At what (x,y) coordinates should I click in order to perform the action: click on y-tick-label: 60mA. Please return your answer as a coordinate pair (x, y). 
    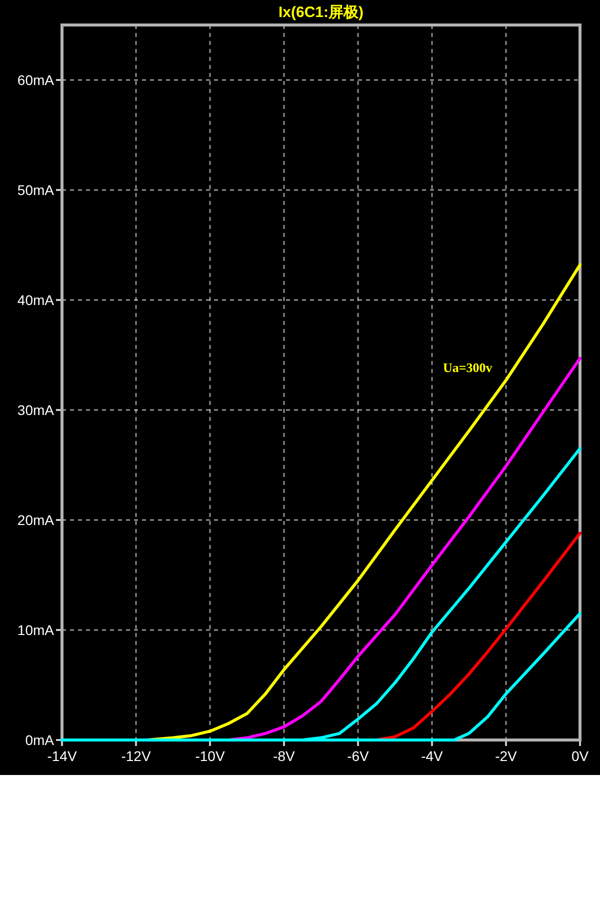
    Looking at the image, I should click on (36, 80).